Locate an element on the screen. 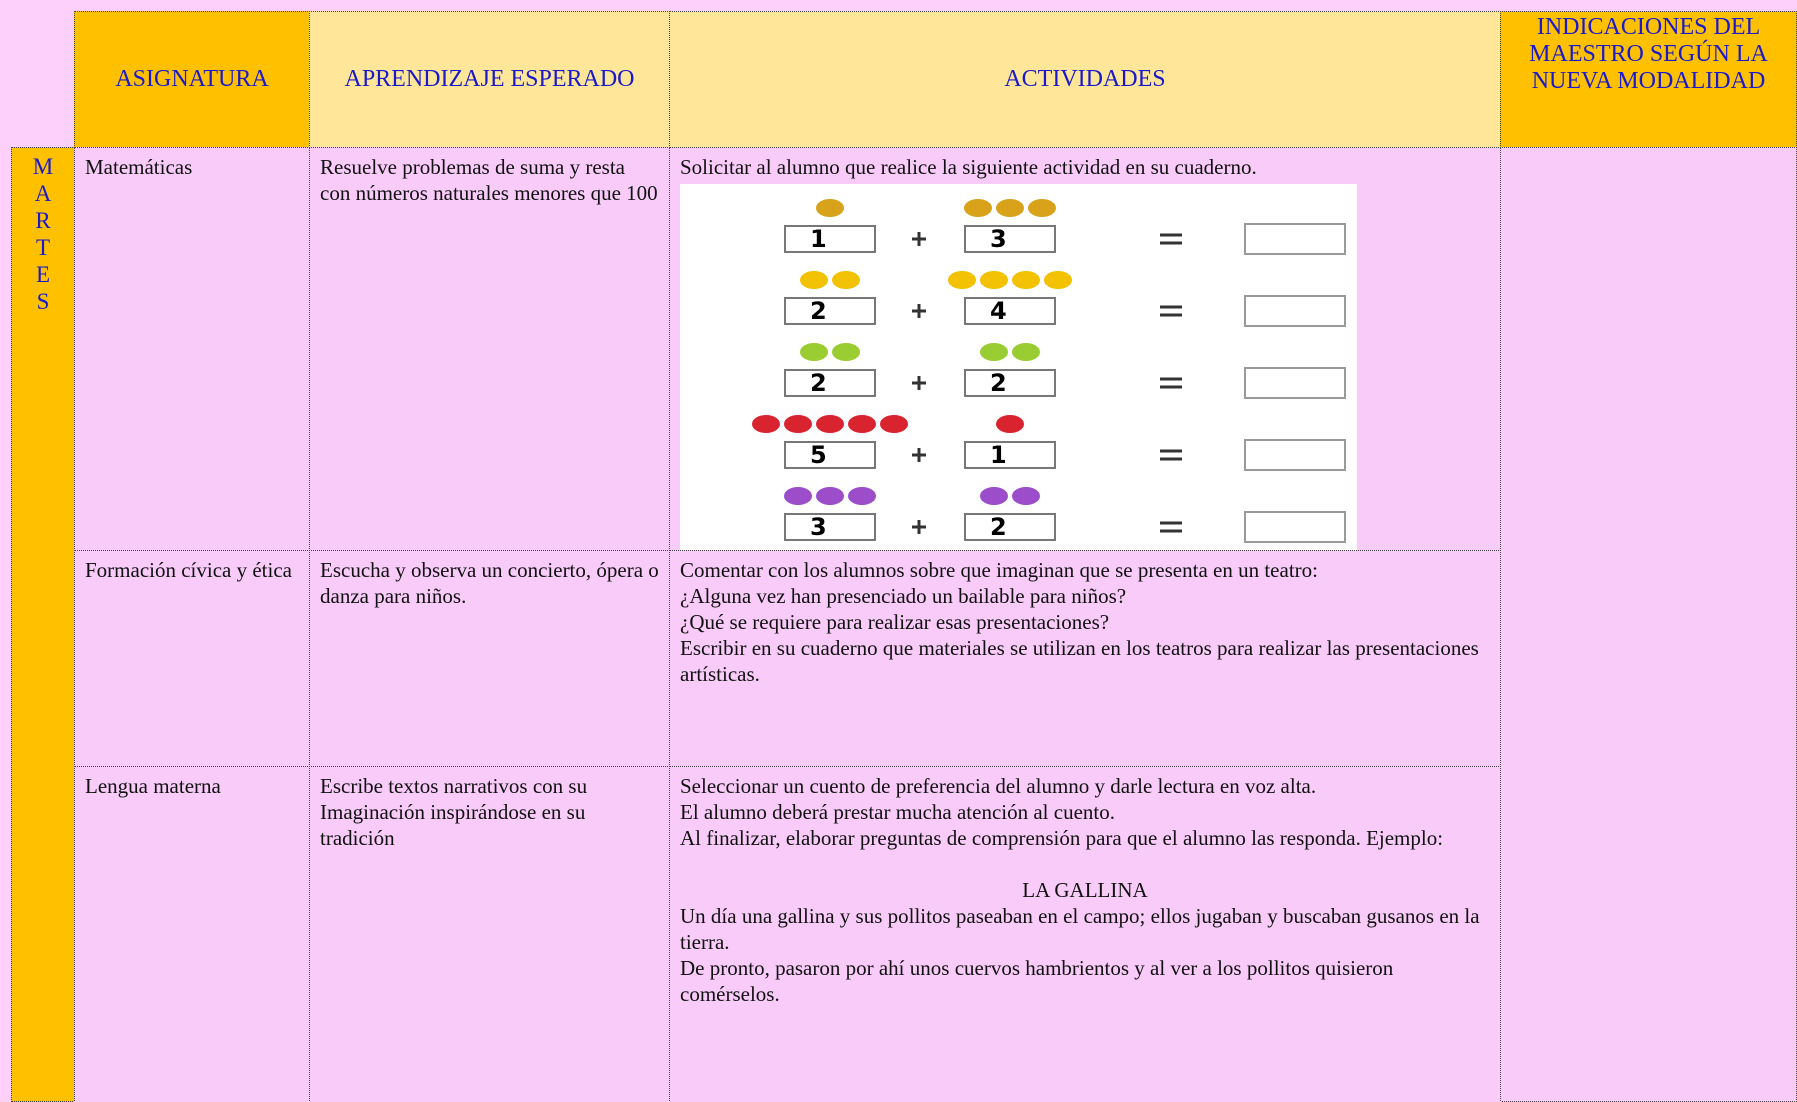 This screenshot has height=1102, width=1797. number: 4 is located at coordinates (998, 311).